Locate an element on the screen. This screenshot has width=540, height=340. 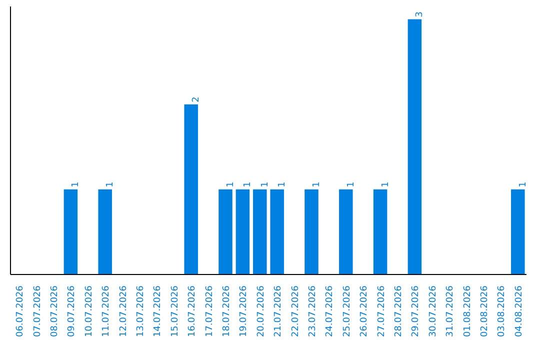
x-tick-label: 29.07.2026 is located at coordinates (416, 311).